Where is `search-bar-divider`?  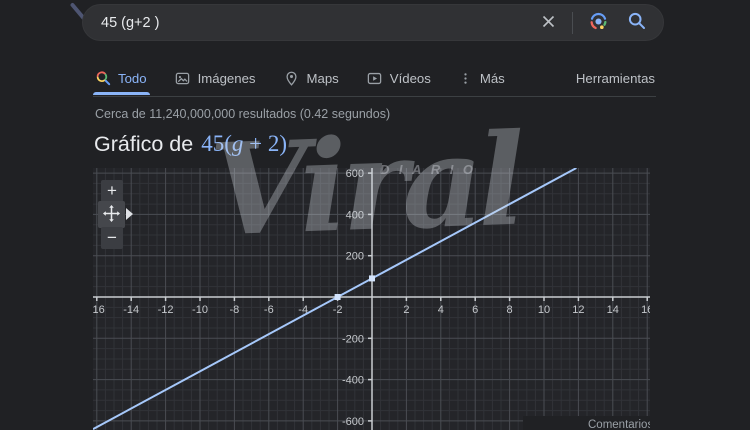 search-bar-divider is located at coordinates (572, 22).